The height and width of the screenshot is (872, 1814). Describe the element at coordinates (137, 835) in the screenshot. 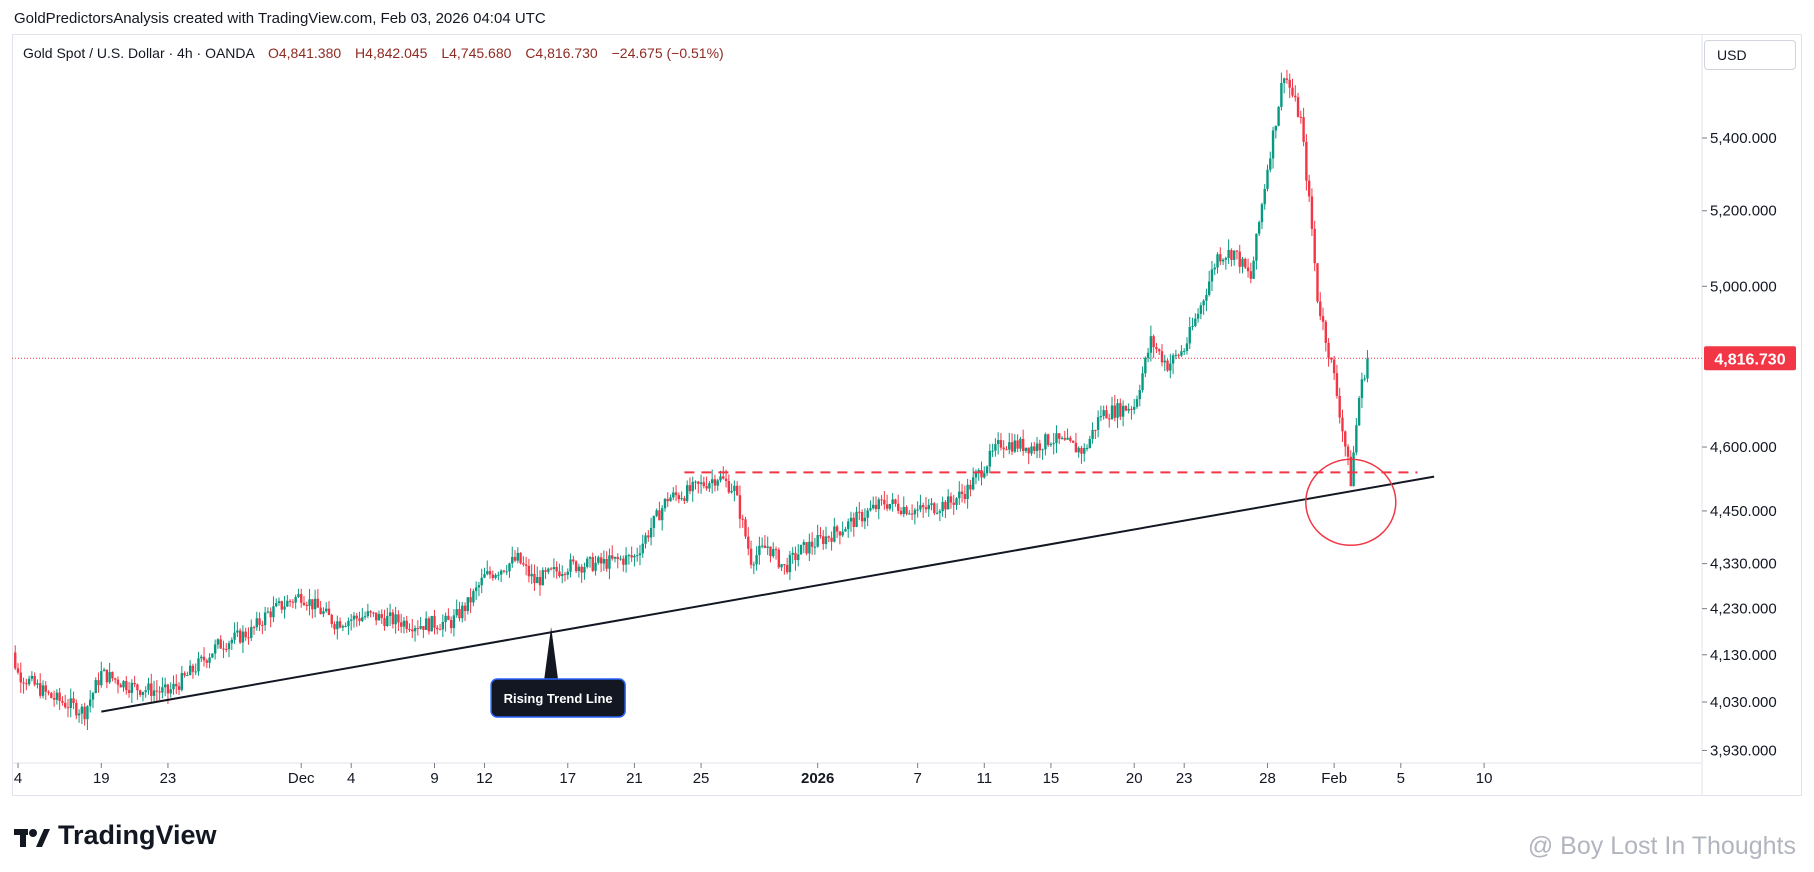

I see `tradingview-logo-text: TradingView` at that location.